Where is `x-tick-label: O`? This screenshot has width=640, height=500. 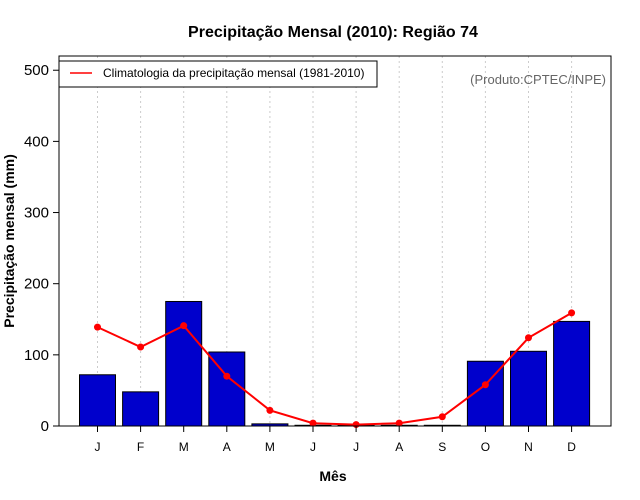
x-tick-label: O is located at coordinates (485, 447).